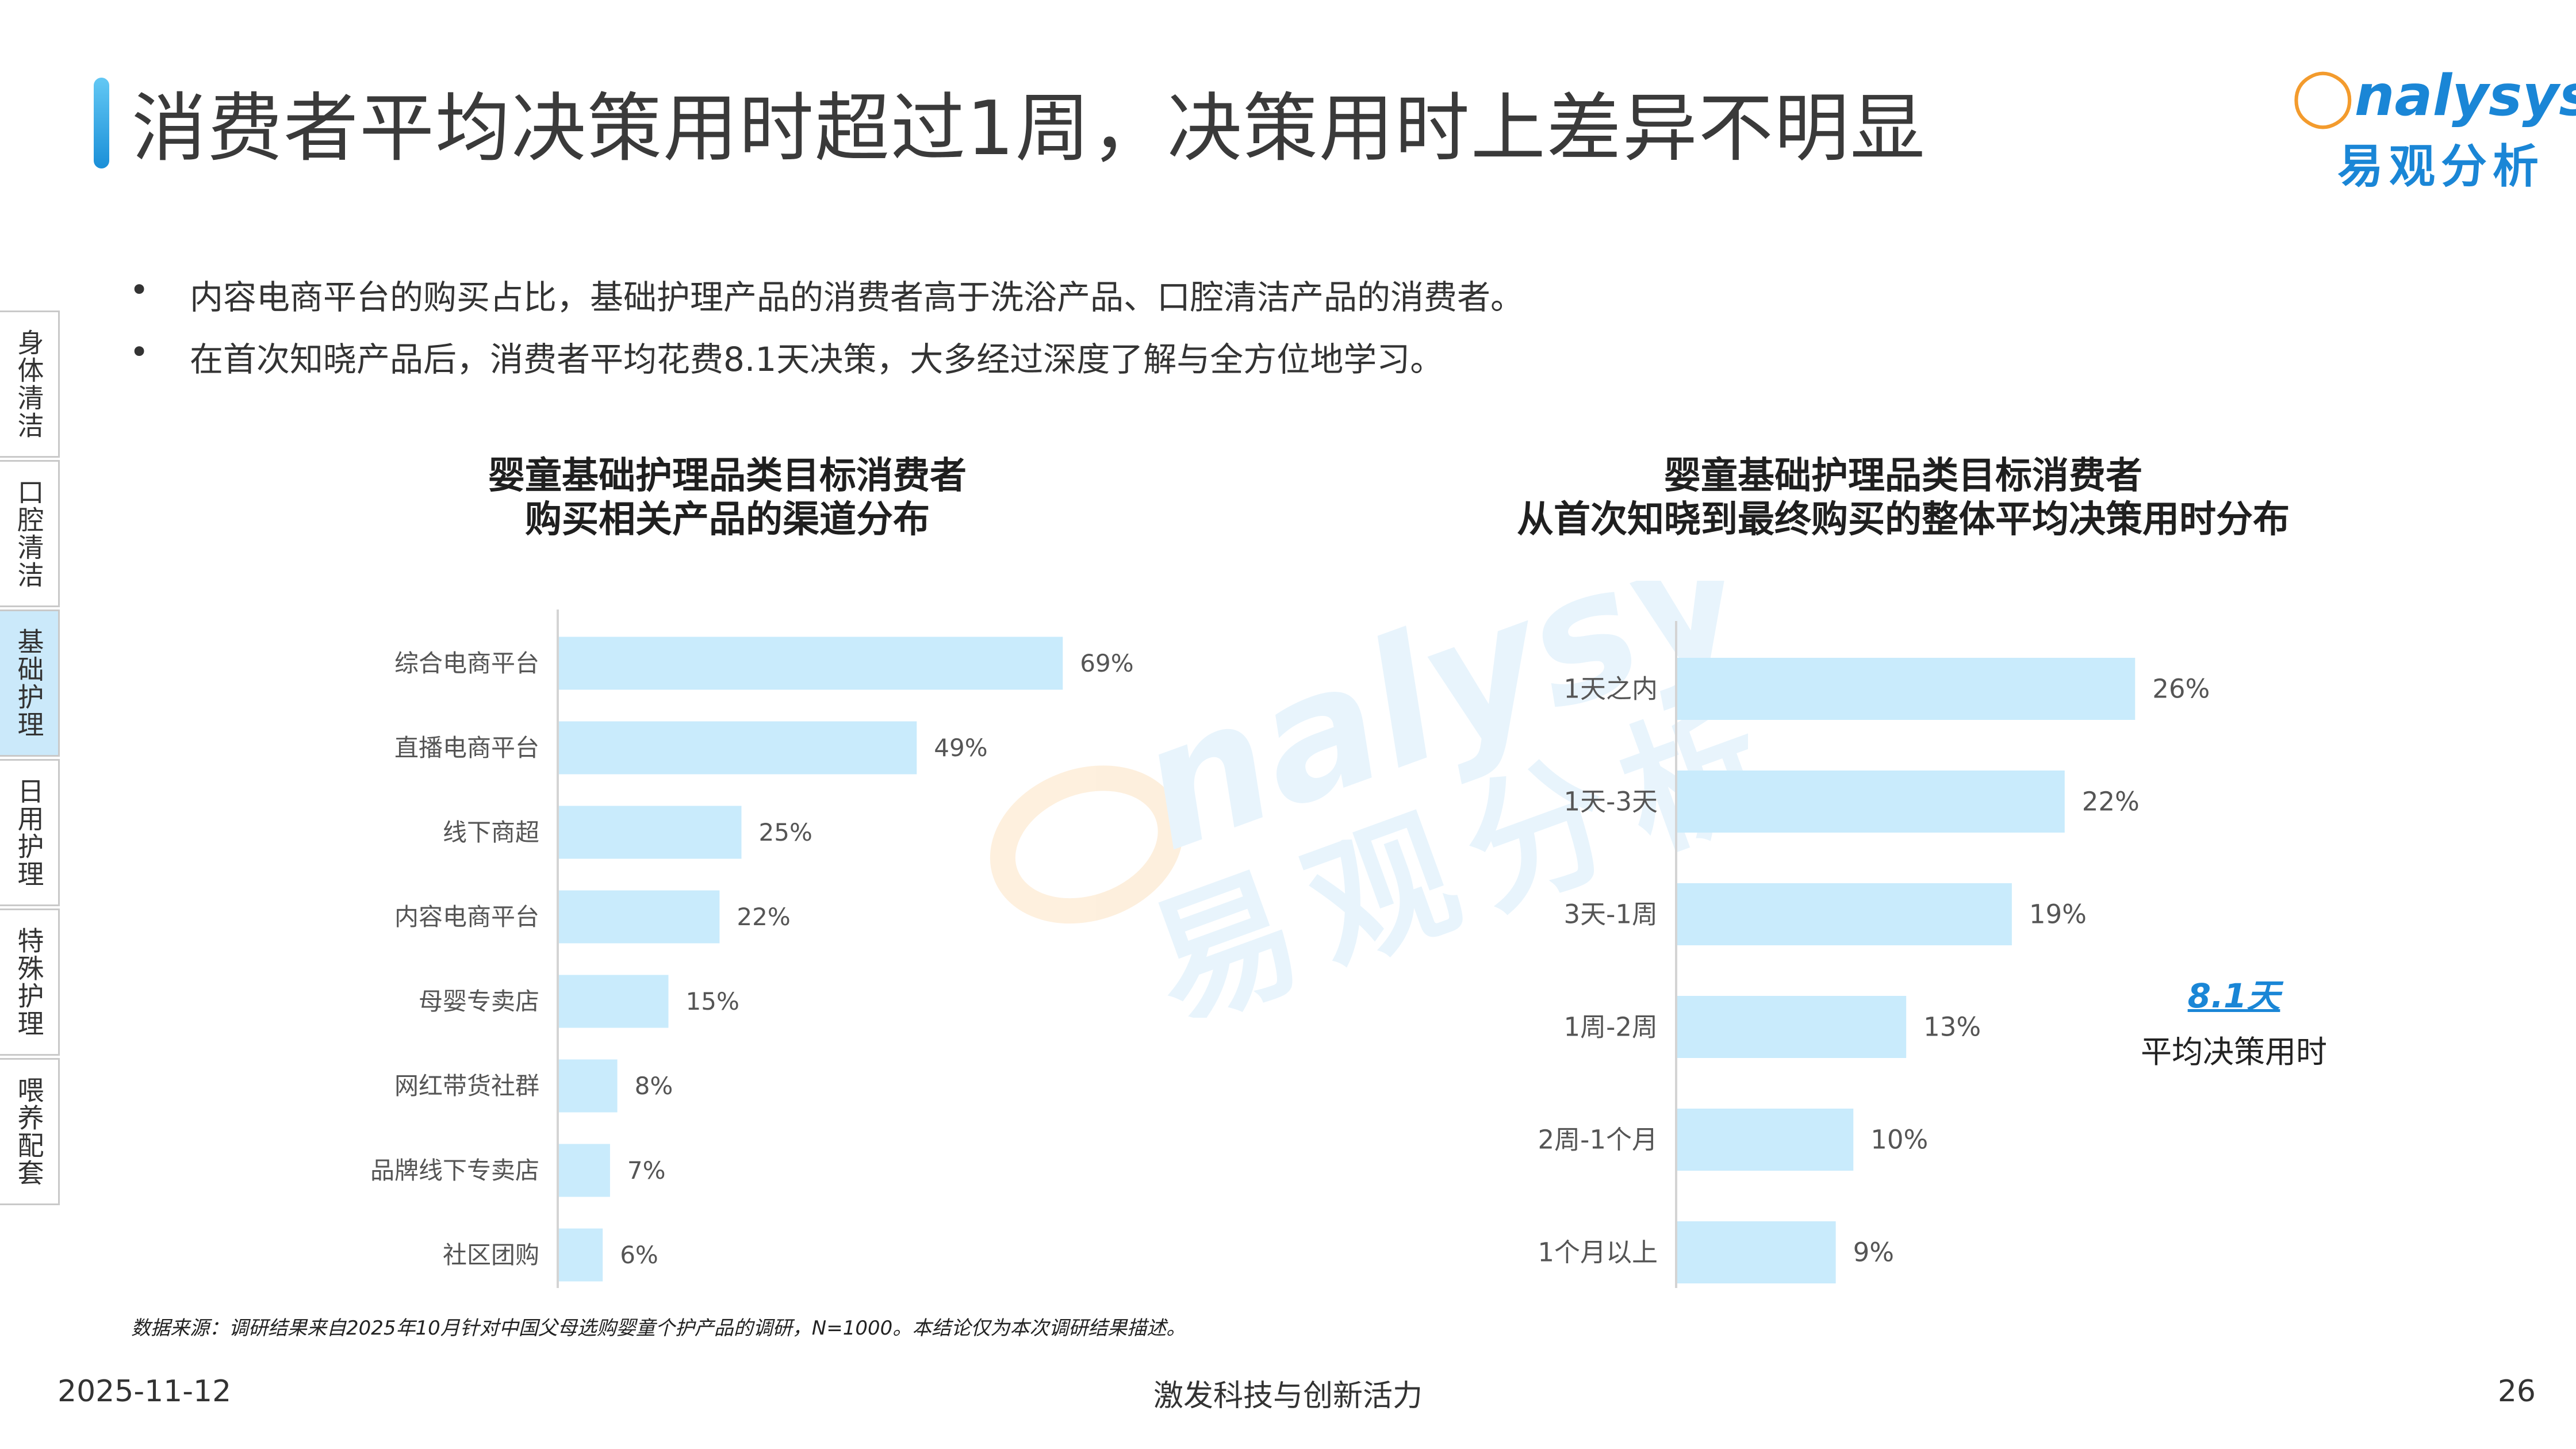 Image resolution: width=2576 pixels, height=1449 pixels. Describe the element at coordinates (1029, 128) in the screenshot. I see `page-title: 消费者平均决策用时超过1周，决策用时上差异不明显` at that location.